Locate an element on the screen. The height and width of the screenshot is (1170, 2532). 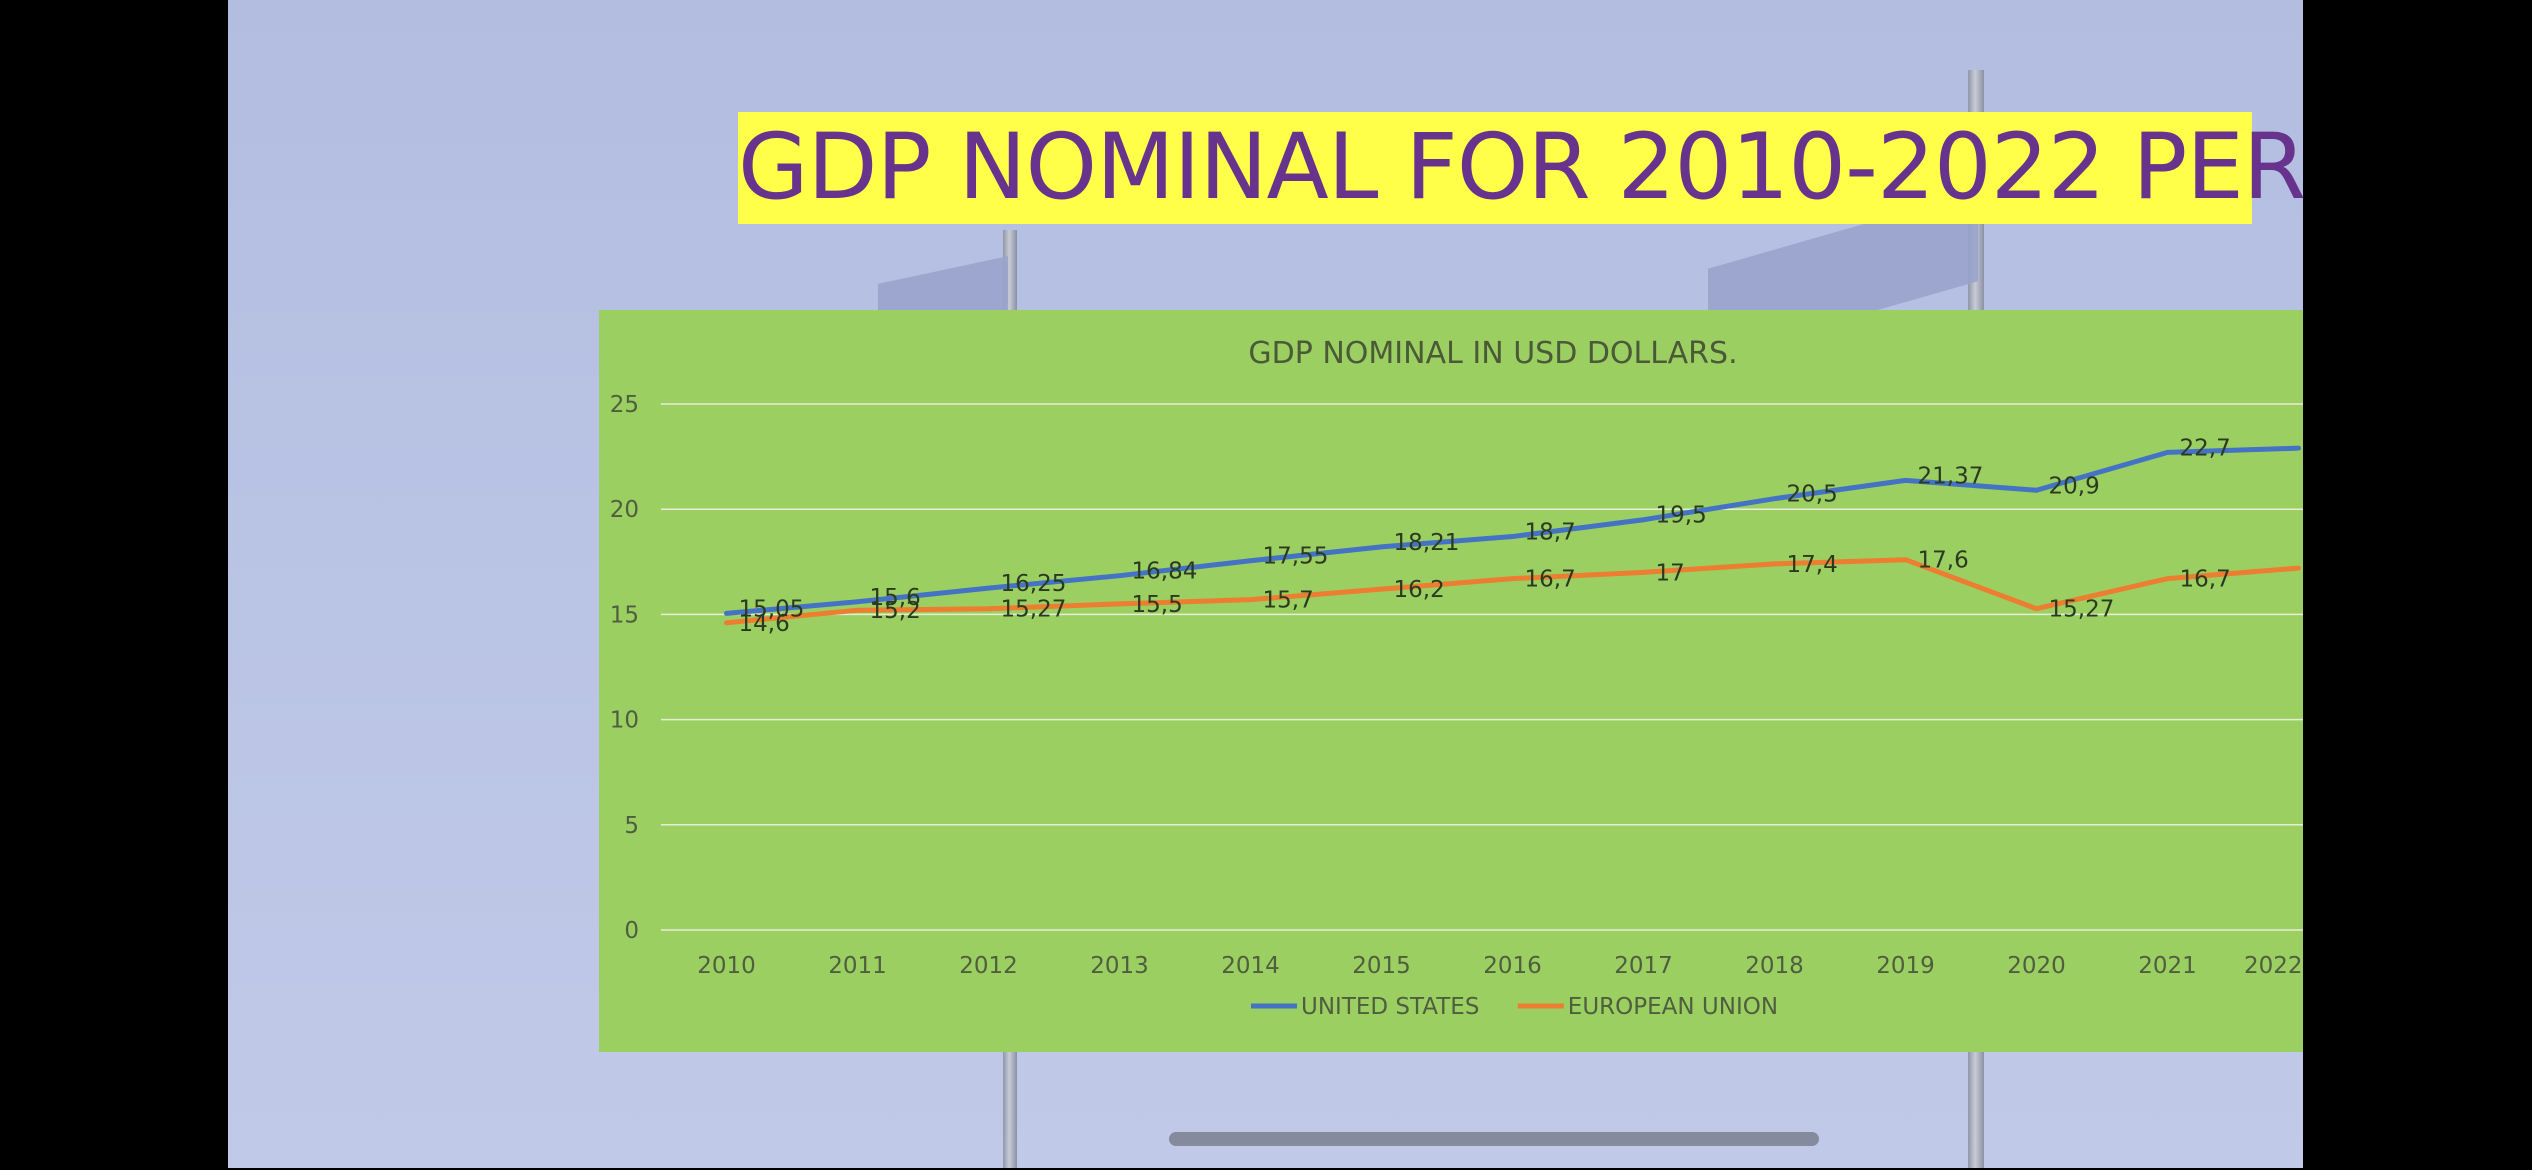
x-tick-label: 2021 is located at coordinates (2167, 966).